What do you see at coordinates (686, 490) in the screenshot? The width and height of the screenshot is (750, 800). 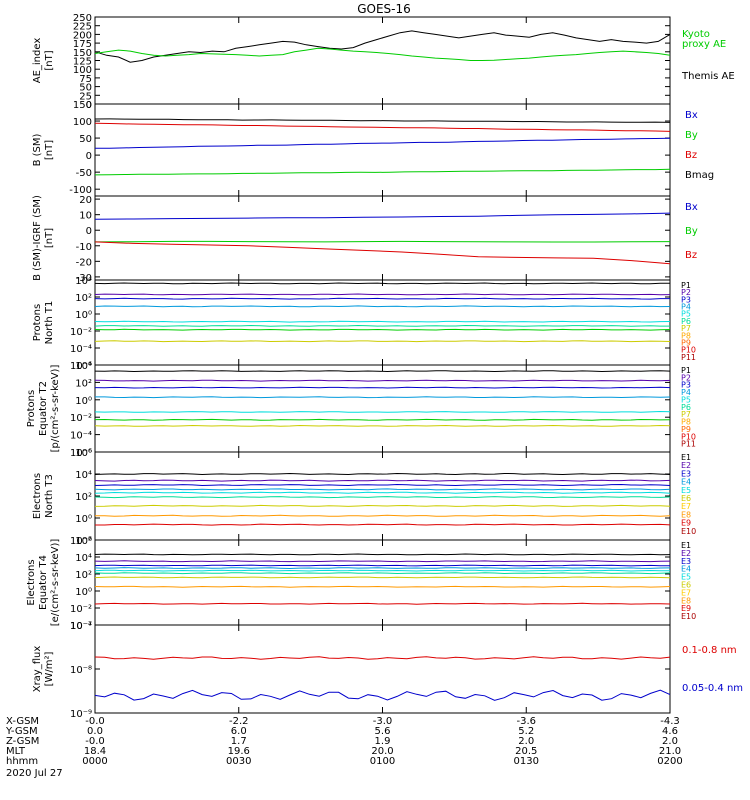 I see `legend-entry: E5` at bounding box center [686, 490].